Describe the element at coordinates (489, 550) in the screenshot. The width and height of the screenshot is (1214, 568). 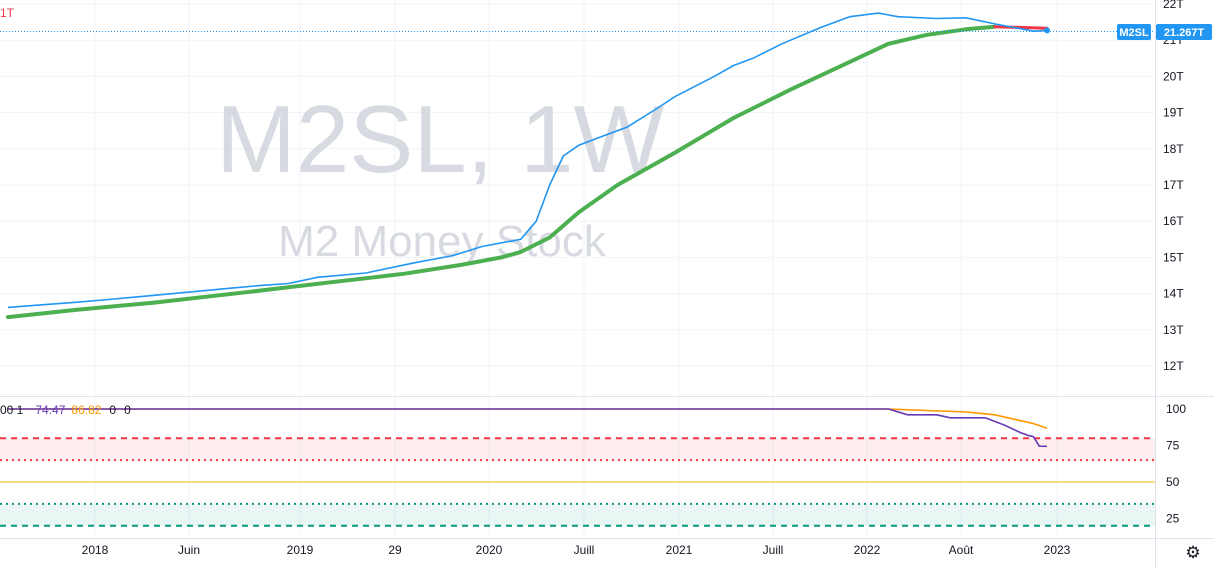
I see `time-tick-label: 2020` at that location.